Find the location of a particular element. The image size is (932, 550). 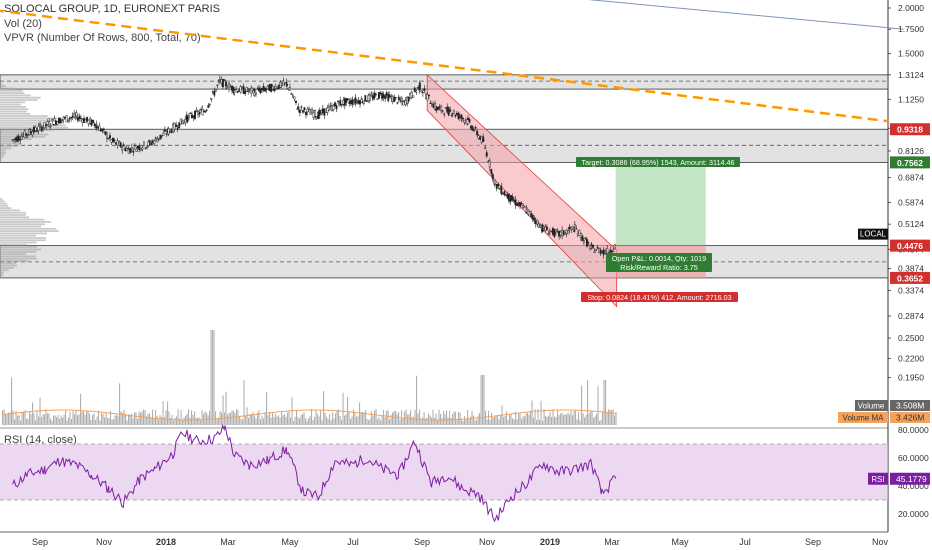

volume-indicator-label: Vol (20) is located at coordinates (23, 24).